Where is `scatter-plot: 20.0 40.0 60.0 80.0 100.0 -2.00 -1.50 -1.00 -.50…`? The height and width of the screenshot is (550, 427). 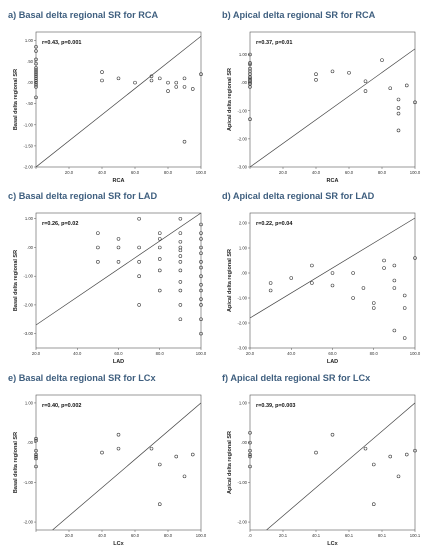
scatter-plot: 20.0 40.0 60.0 80.0 100.0 -2.00 -1.50 -1.00 -.50… is located at coordinates (110, 107).